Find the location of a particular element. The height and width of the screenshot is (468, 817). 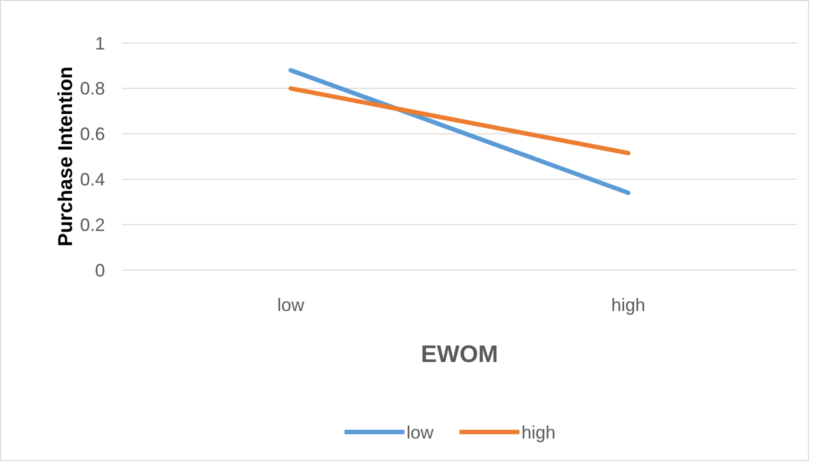

y-tick-label: 0 is located at coordinates (99, 270).